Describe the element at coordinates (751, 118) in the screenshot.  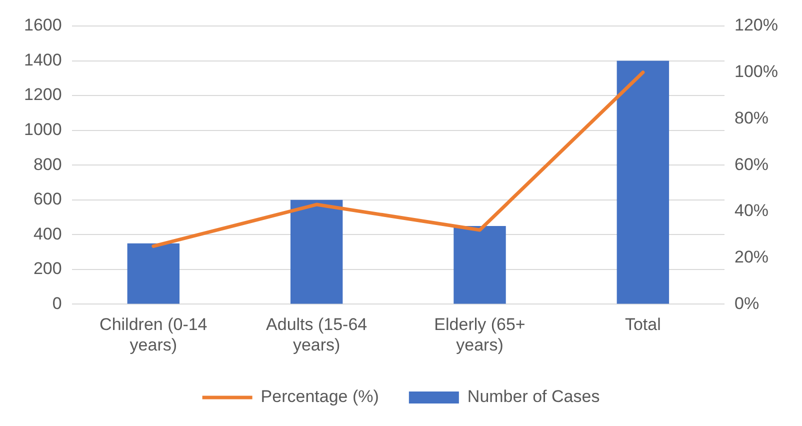
I see `y2-tick-label: 80%` at that location.